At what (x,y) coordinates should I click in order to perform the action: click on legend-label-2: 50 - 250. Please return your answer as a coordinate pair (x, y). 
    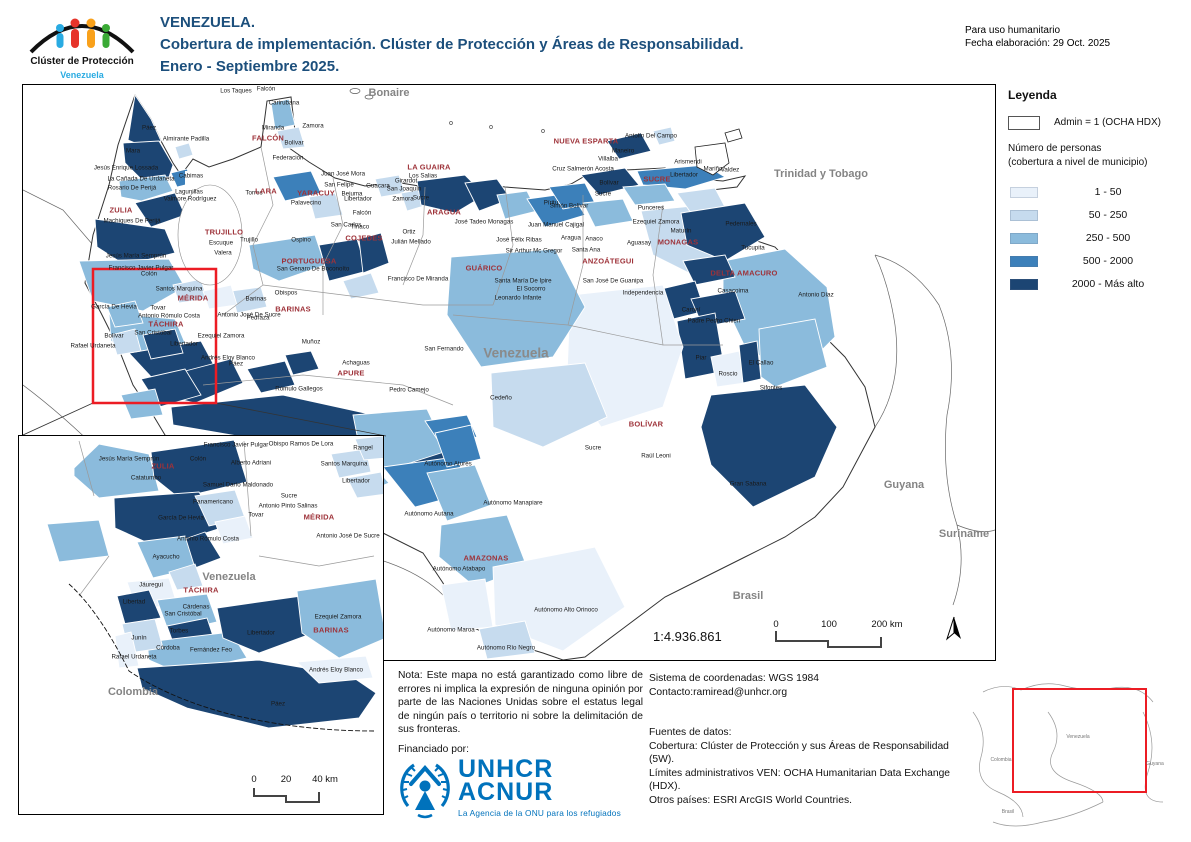
    Looking at the image, I should click on (1108, 215).